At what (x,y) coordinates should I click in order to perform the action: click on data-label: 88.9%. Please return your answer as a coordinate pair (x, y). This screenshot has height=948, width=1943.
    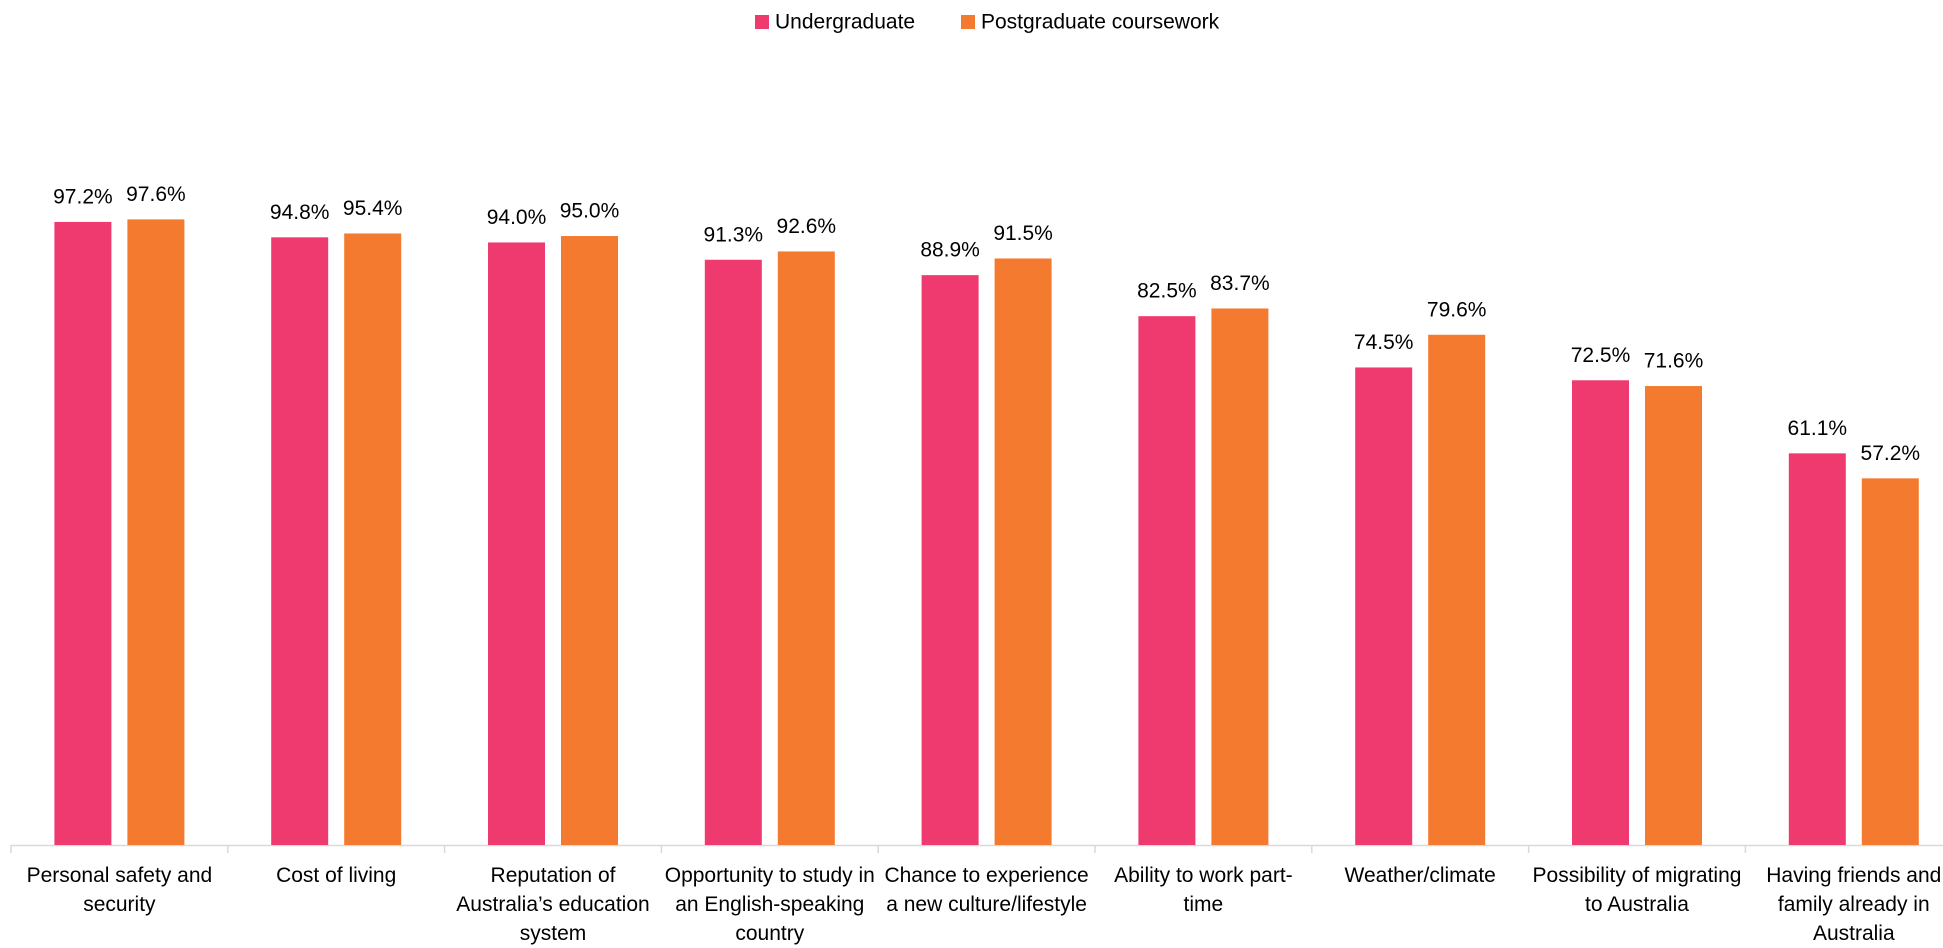
    Looking at the image, I should click on (950, 250).